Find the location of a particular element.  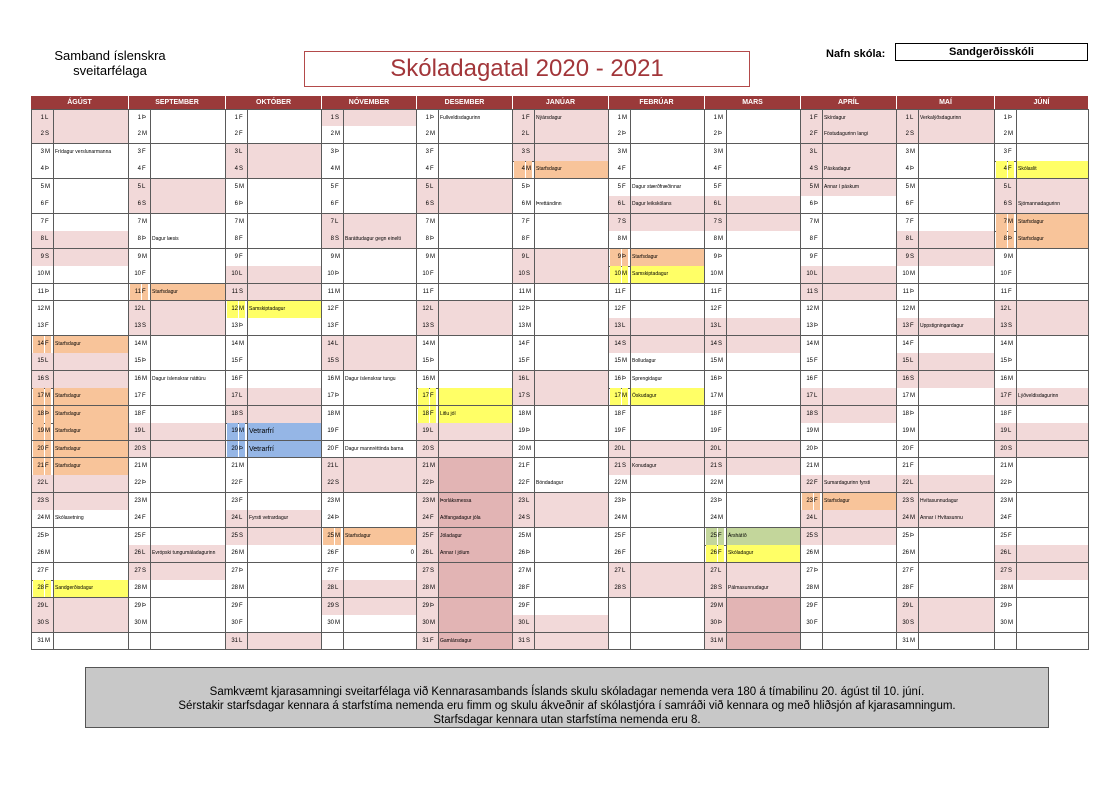

day-number: 28 is located at coordinates (137, 588).